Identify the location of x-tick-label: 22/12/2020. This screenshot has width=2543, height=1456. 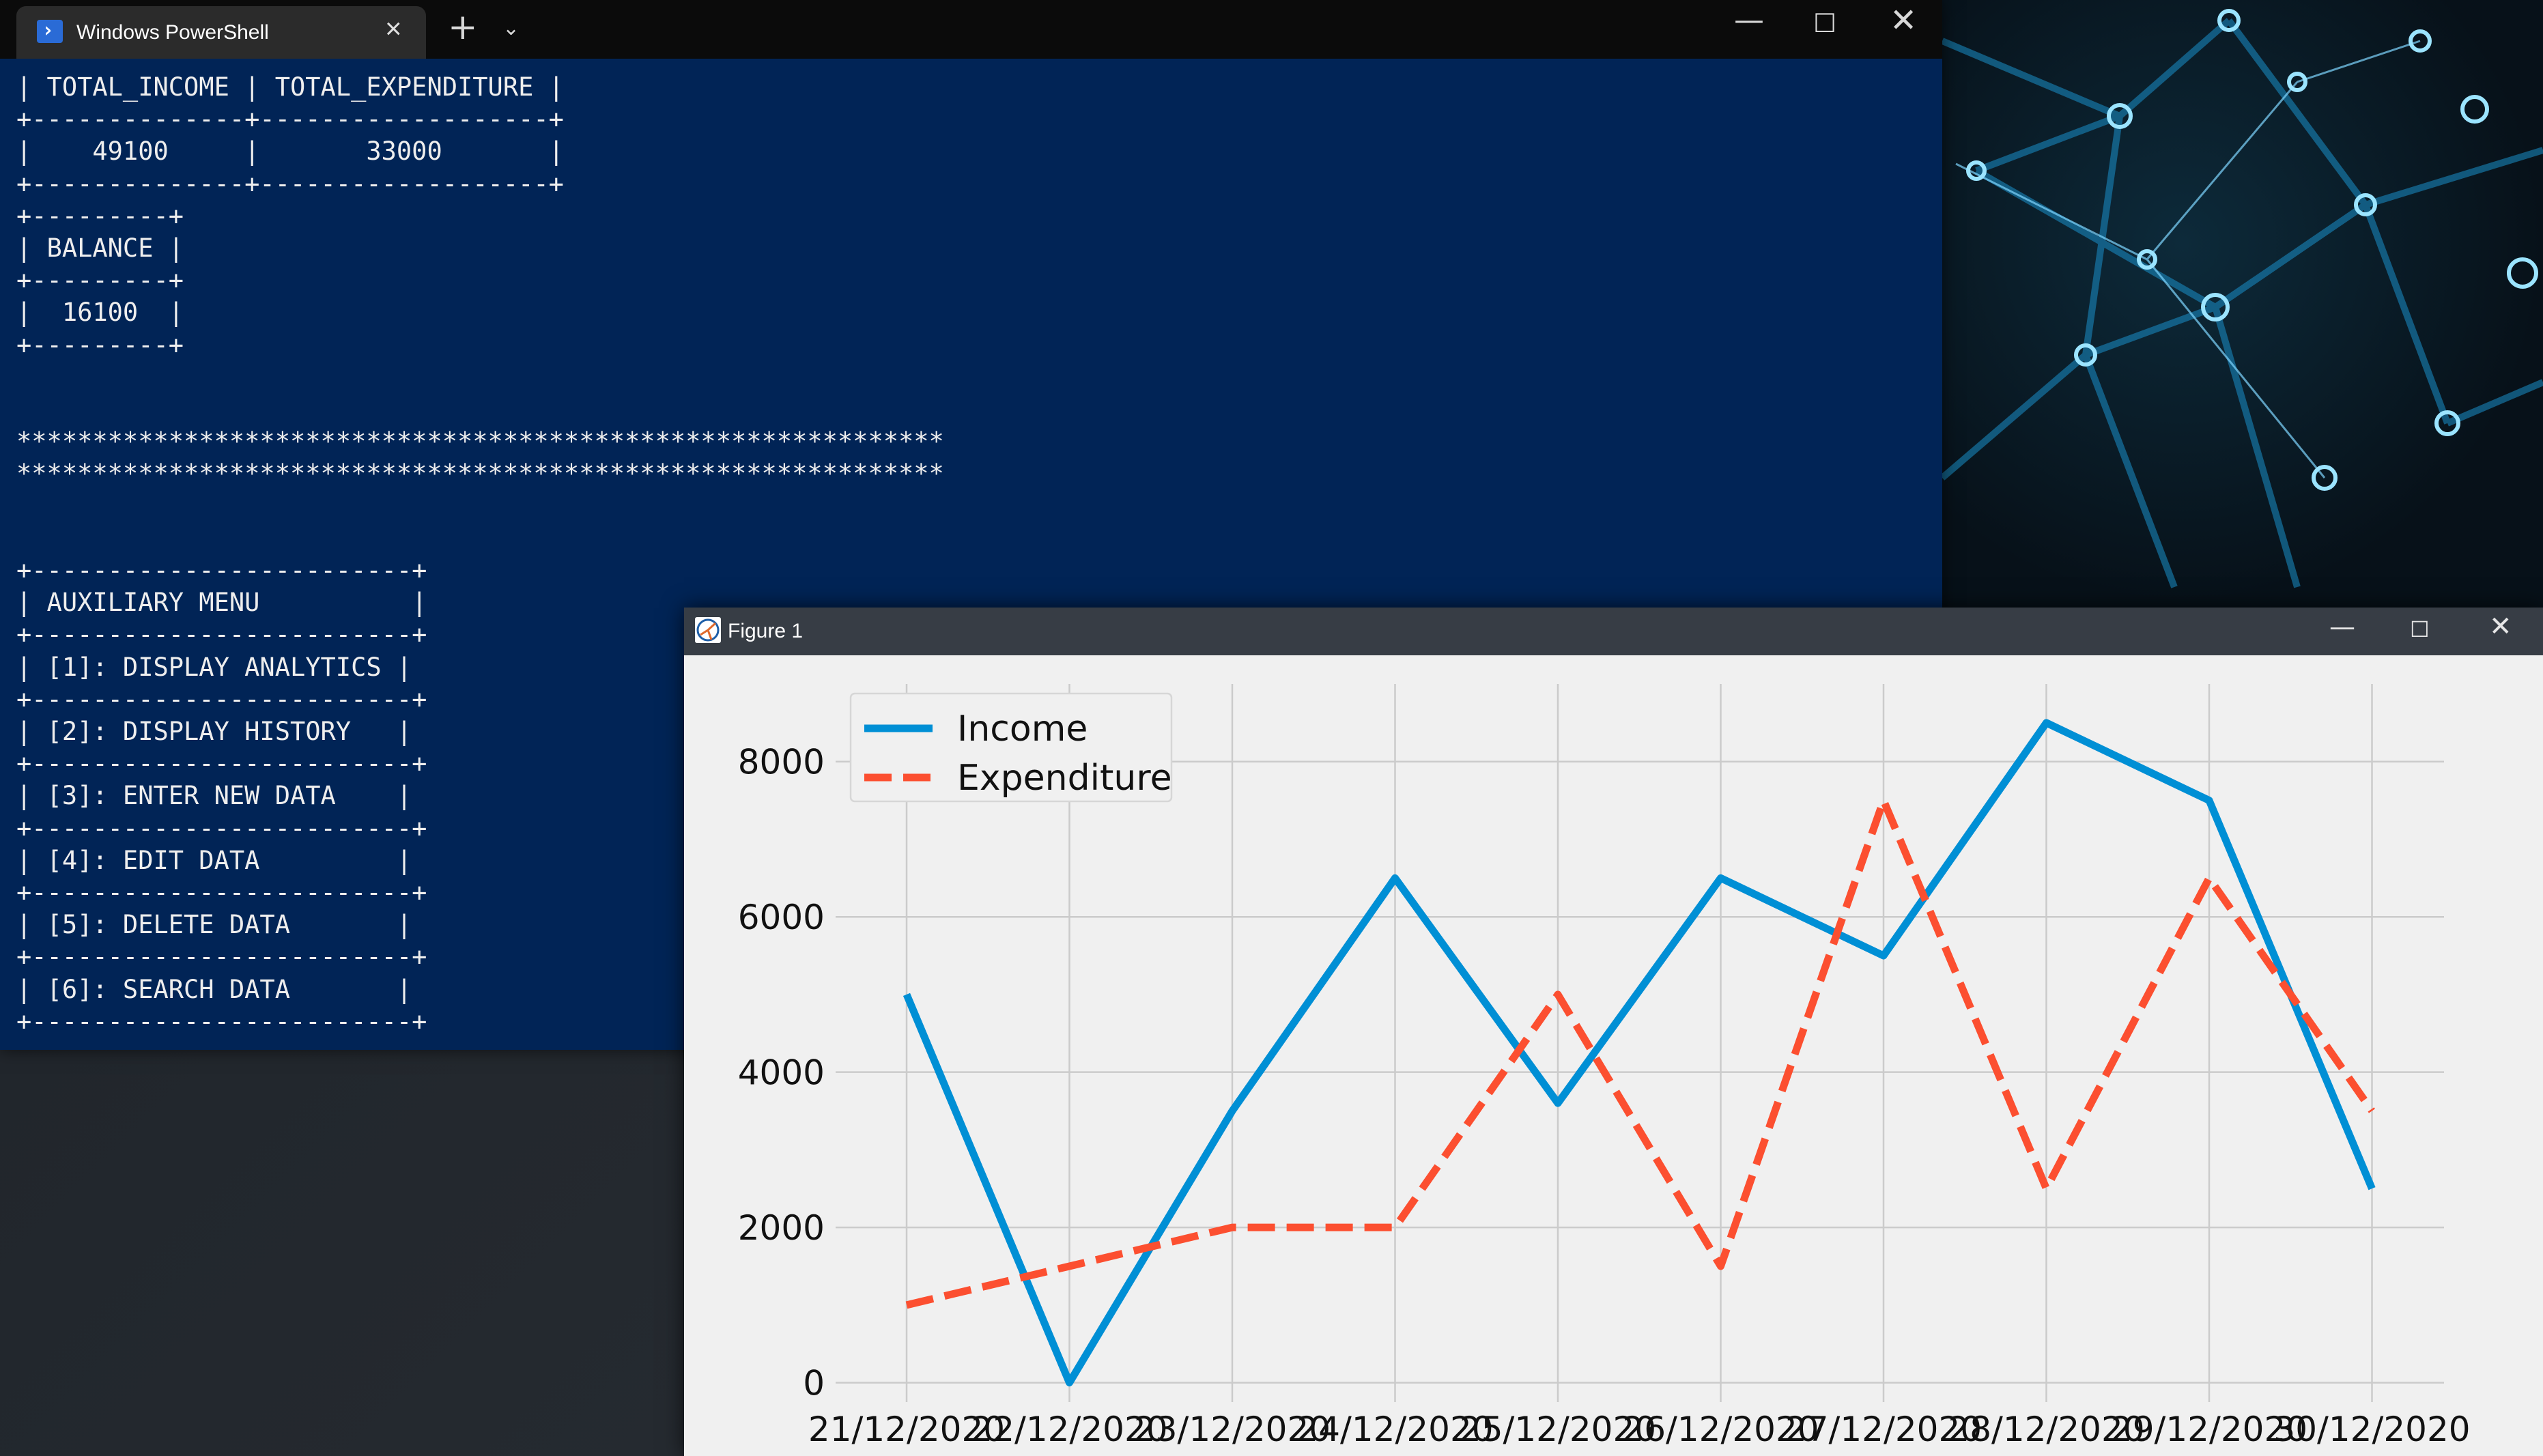
(1069, 1429).